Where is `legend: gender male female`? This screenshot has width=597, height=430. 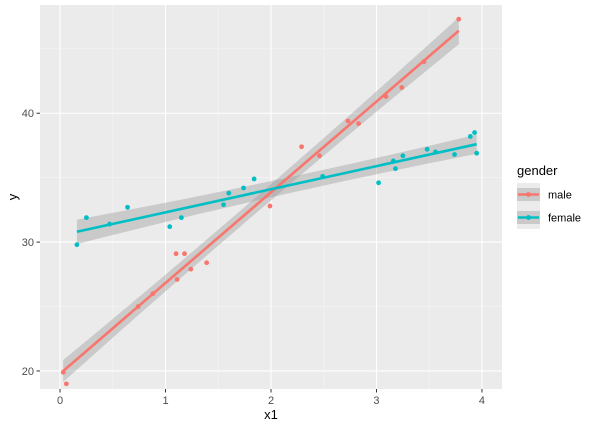
legend: gender male female is located at coordinates (549, 196).